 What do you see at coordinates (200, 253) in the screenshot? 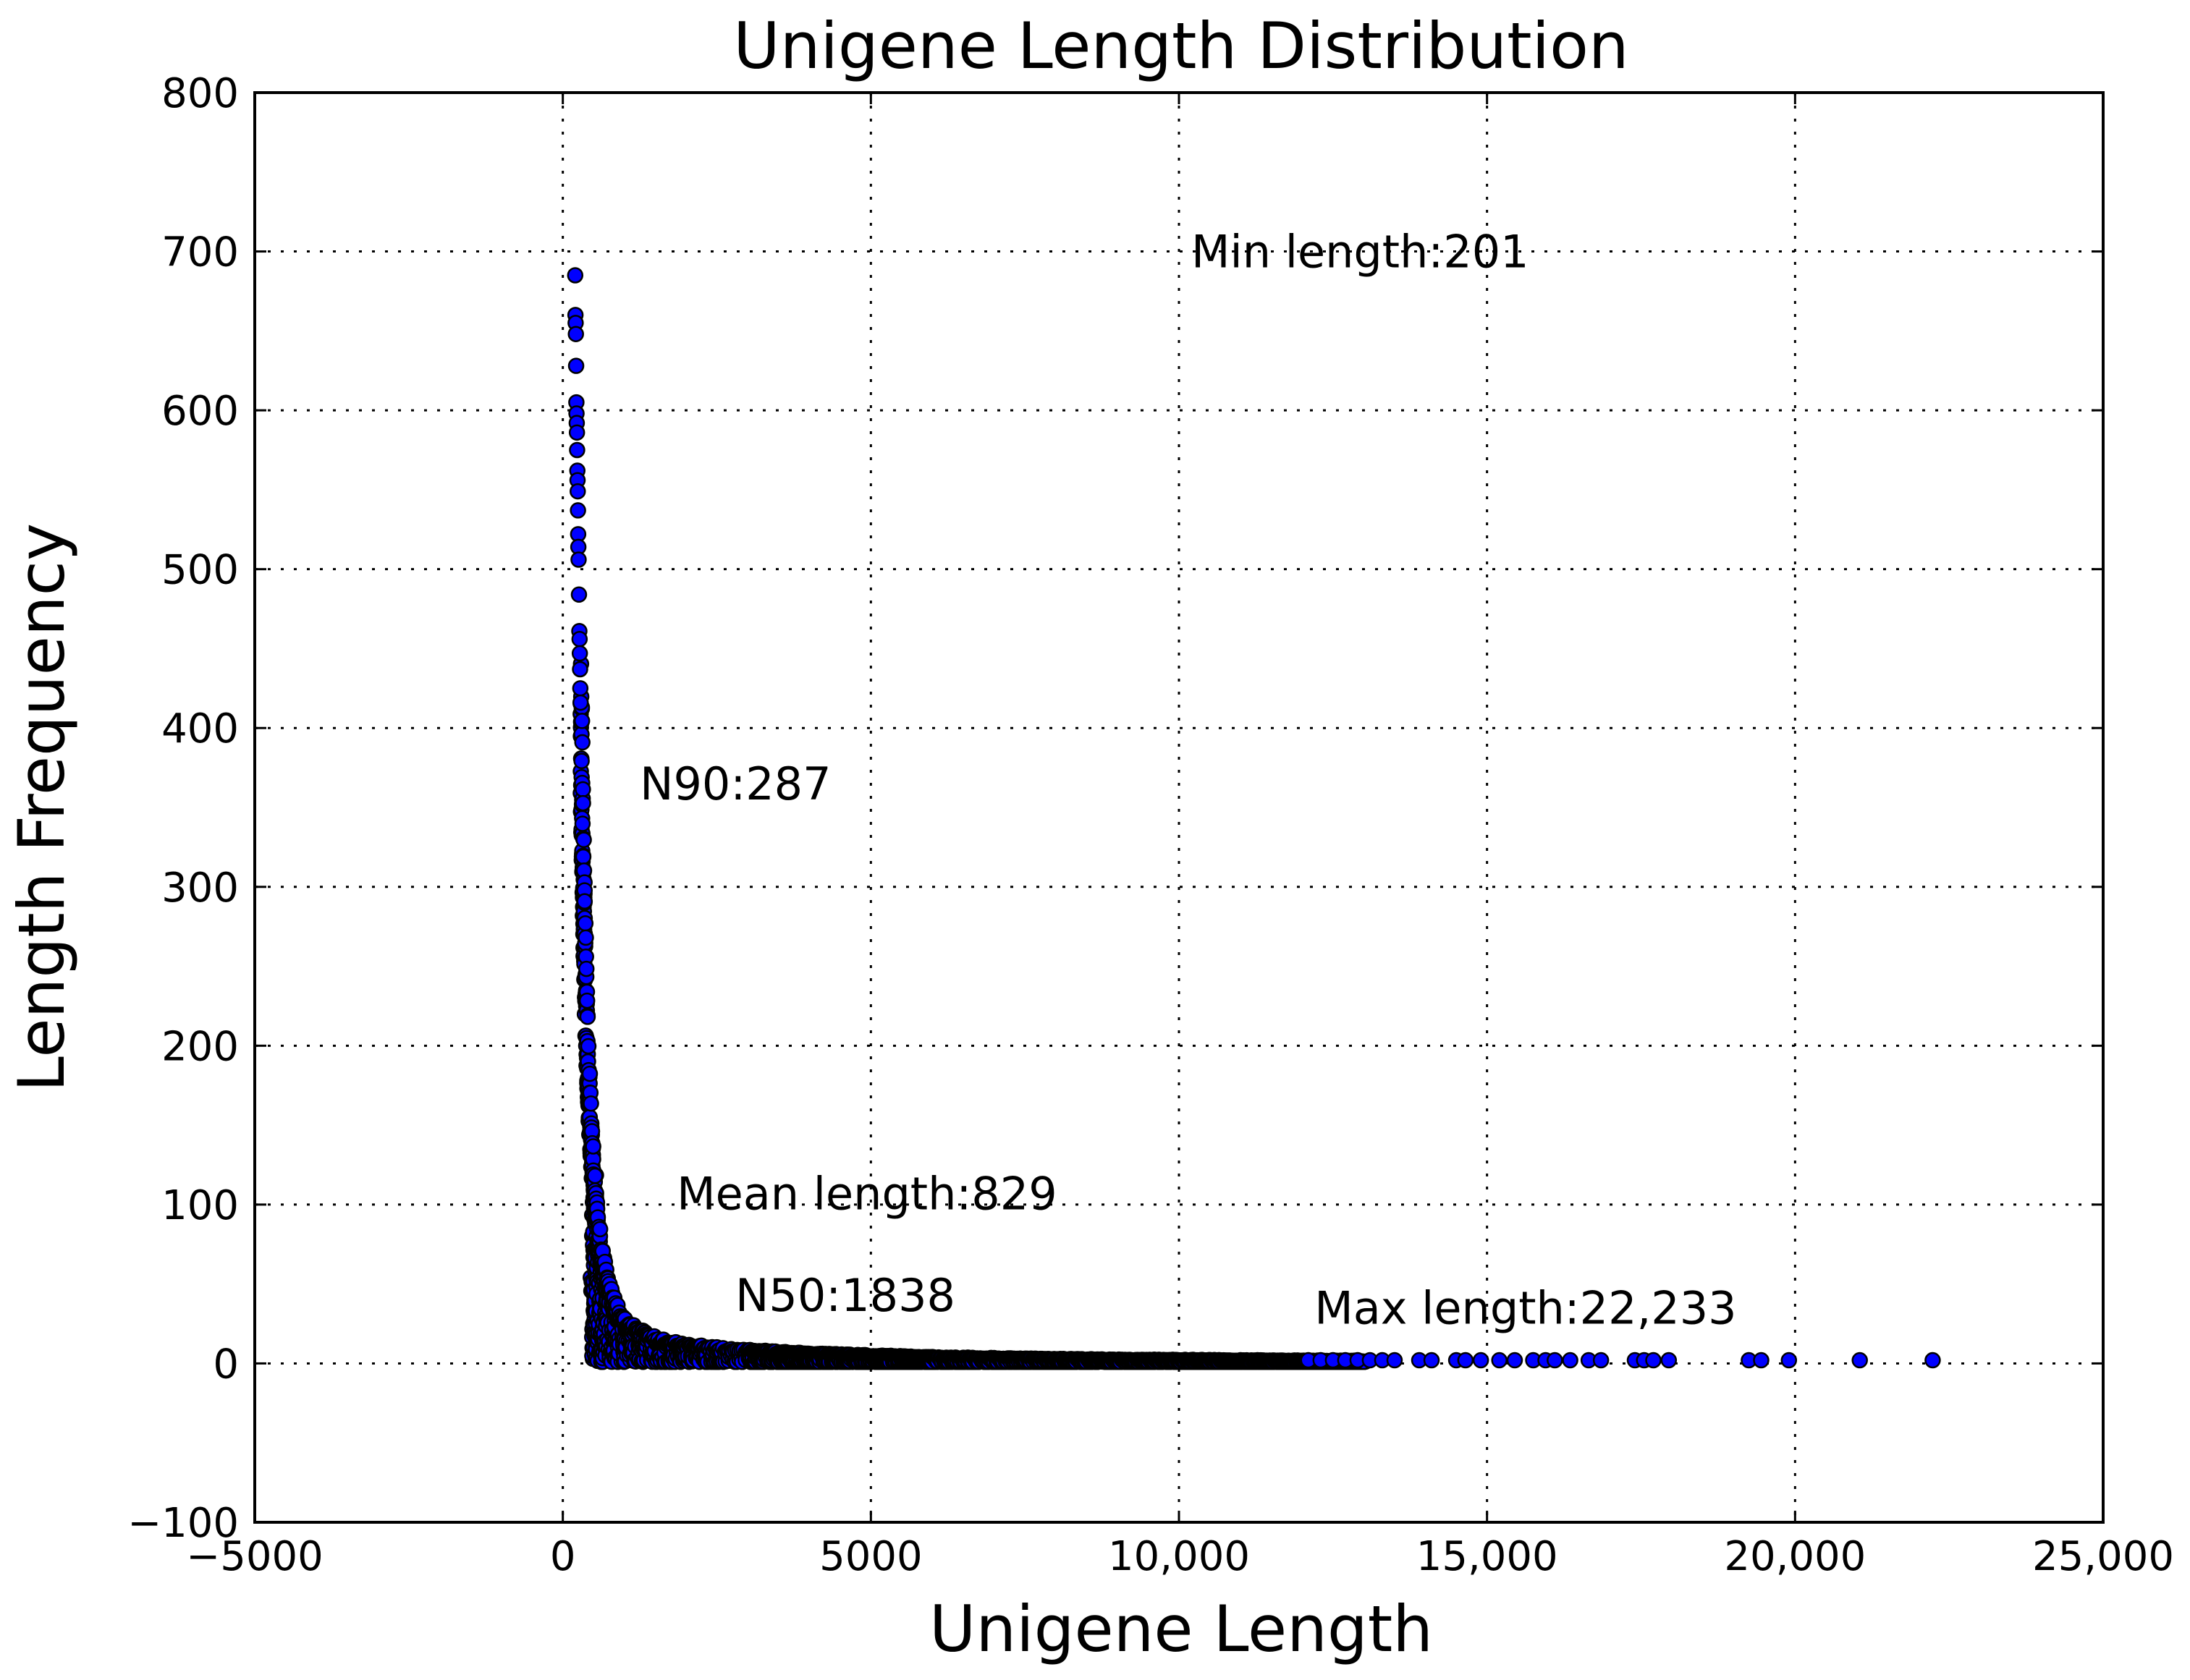
I see `y-tick-label: 700` at bounding box center [200, 253].